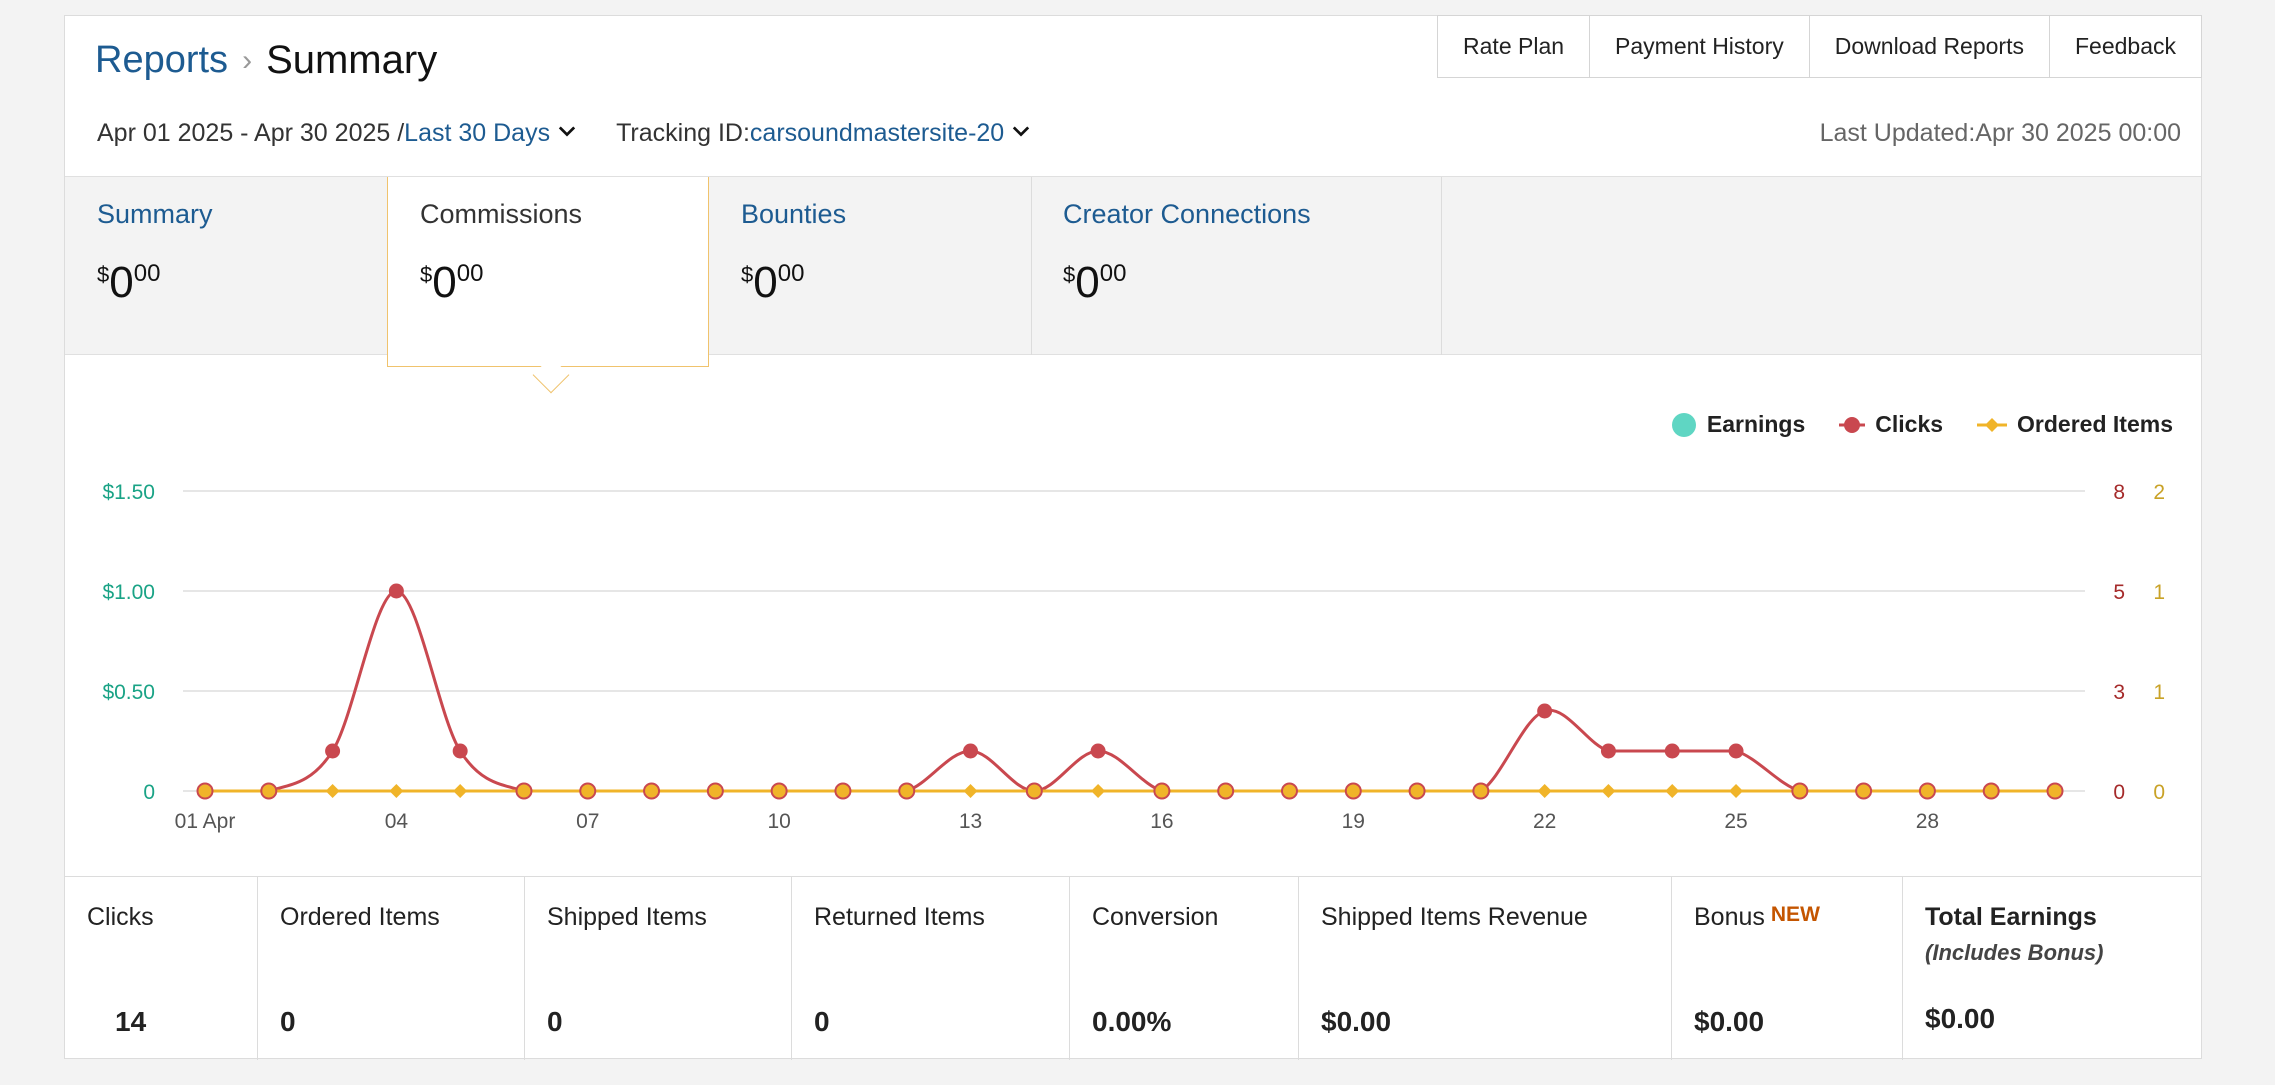 The image size is (2275, 1085). I want to click on items-axis-tick-label: 0, so click(2159, 792).